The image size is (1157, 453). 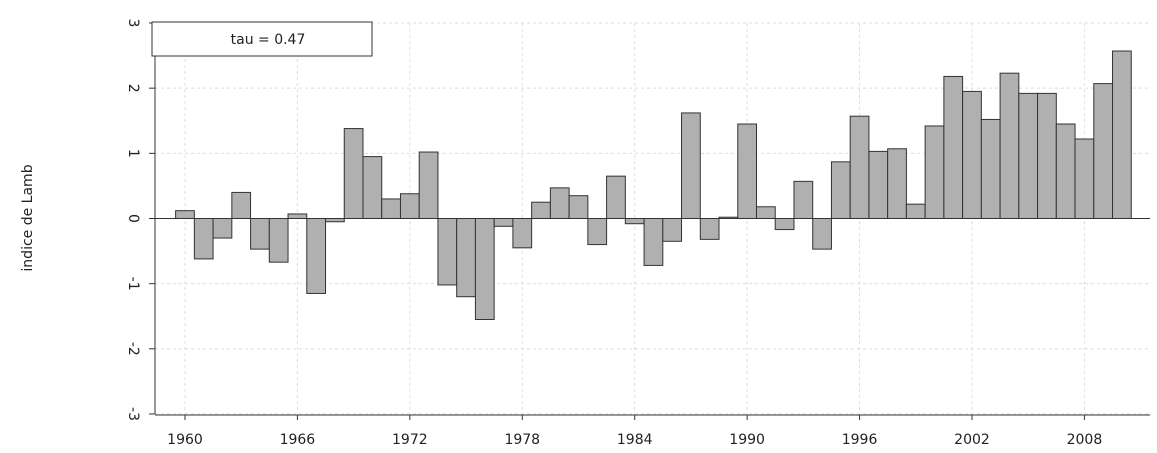 What do you see at coordinates (972, 440) in the screenshot?
I see `x-tick-label: 2002` at bounding box center [972, 440].